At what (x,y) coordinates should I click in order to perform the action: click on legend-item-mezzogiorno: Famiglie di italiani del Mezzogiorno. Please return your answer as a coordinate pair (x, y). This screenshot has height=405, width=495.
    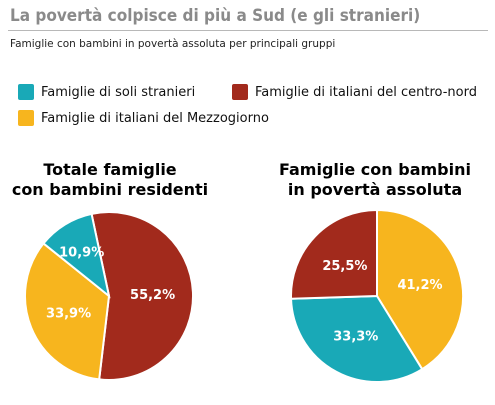
    Looking at the image, I should click on (143, 118).